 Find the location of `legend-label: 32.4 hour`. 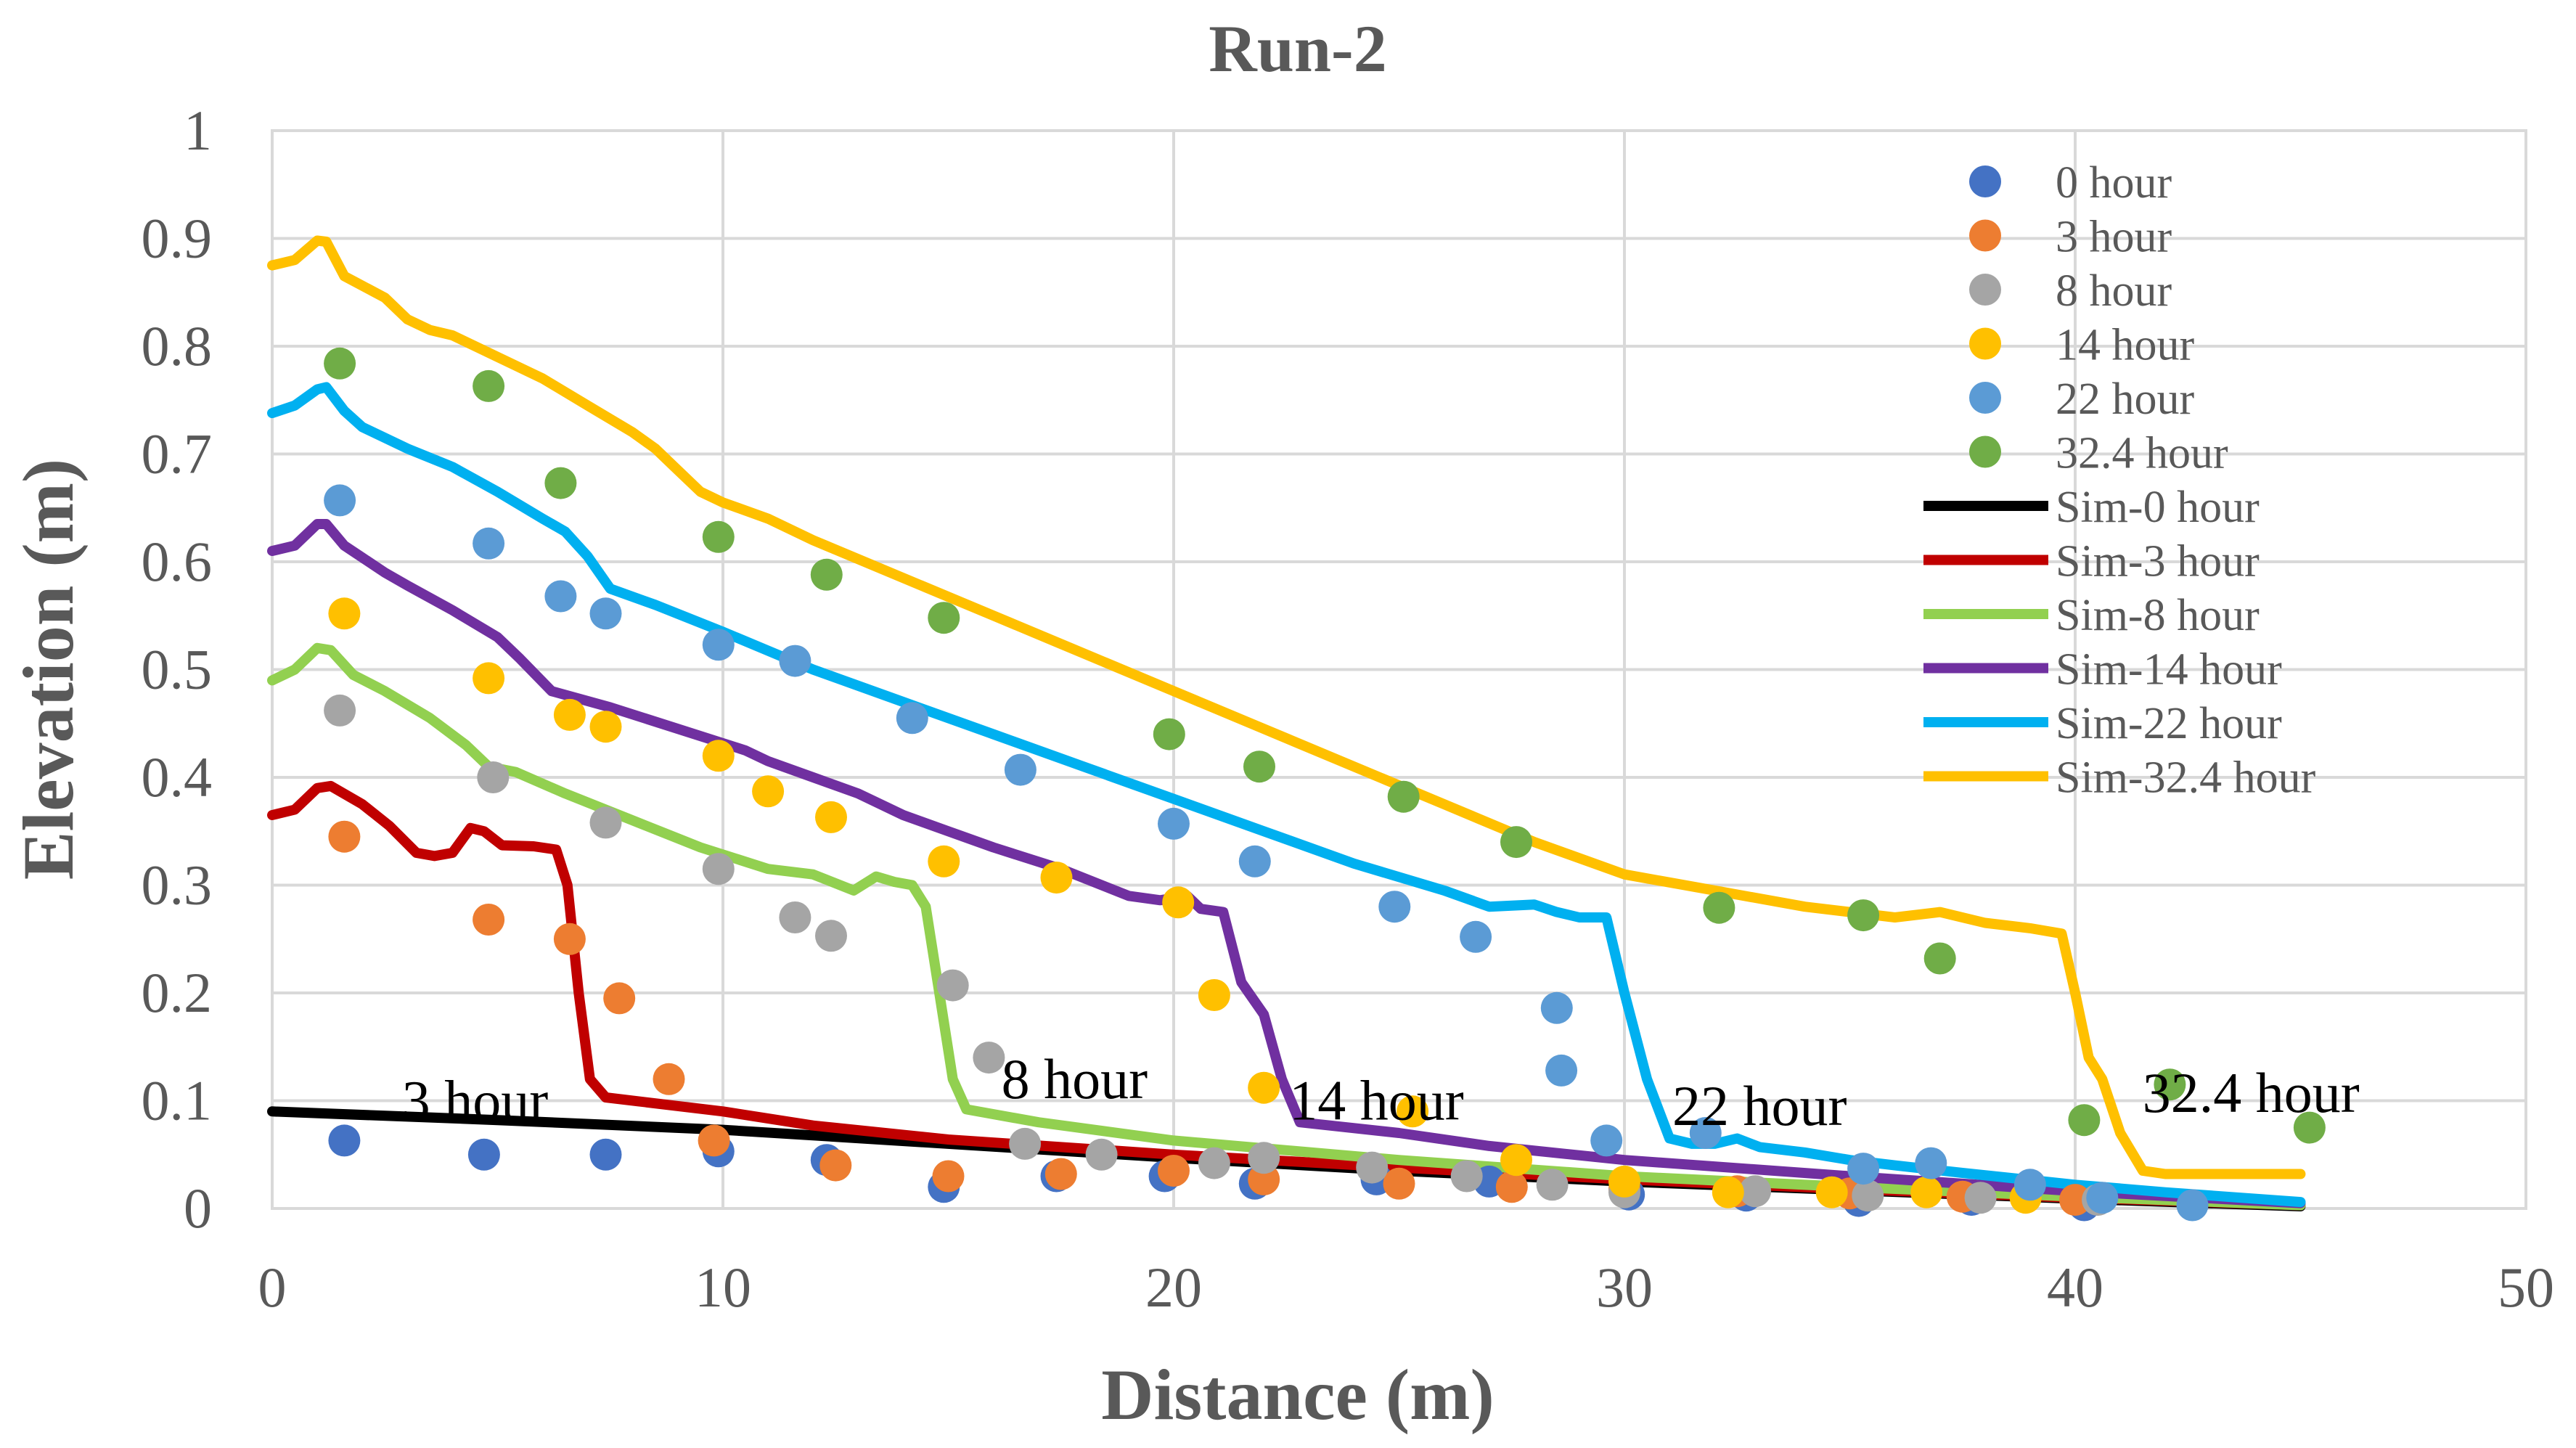

legend-label: 32.4 hour is located at coordinates (2142, 453).